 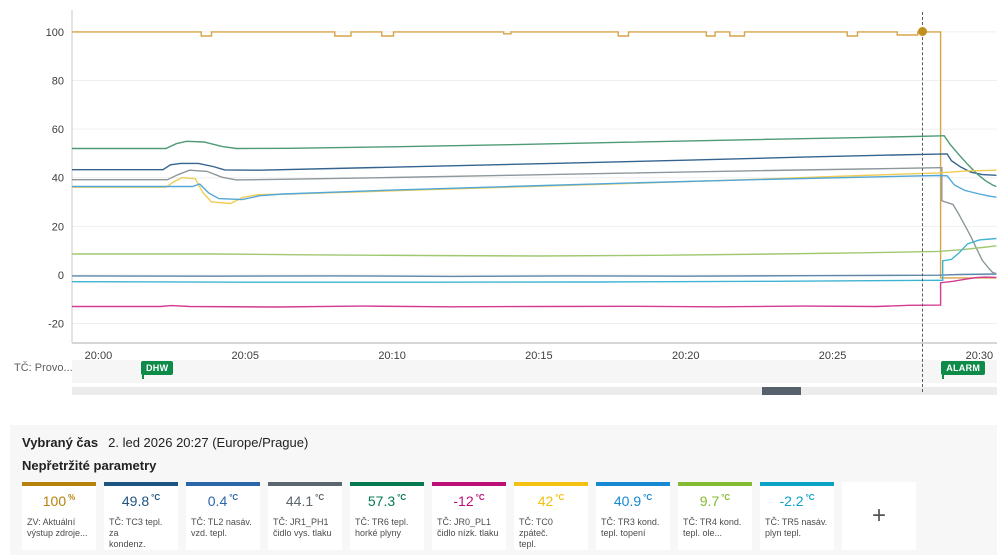 I want to click on x-tick-label: 20:05, so click(x=245, y=356).